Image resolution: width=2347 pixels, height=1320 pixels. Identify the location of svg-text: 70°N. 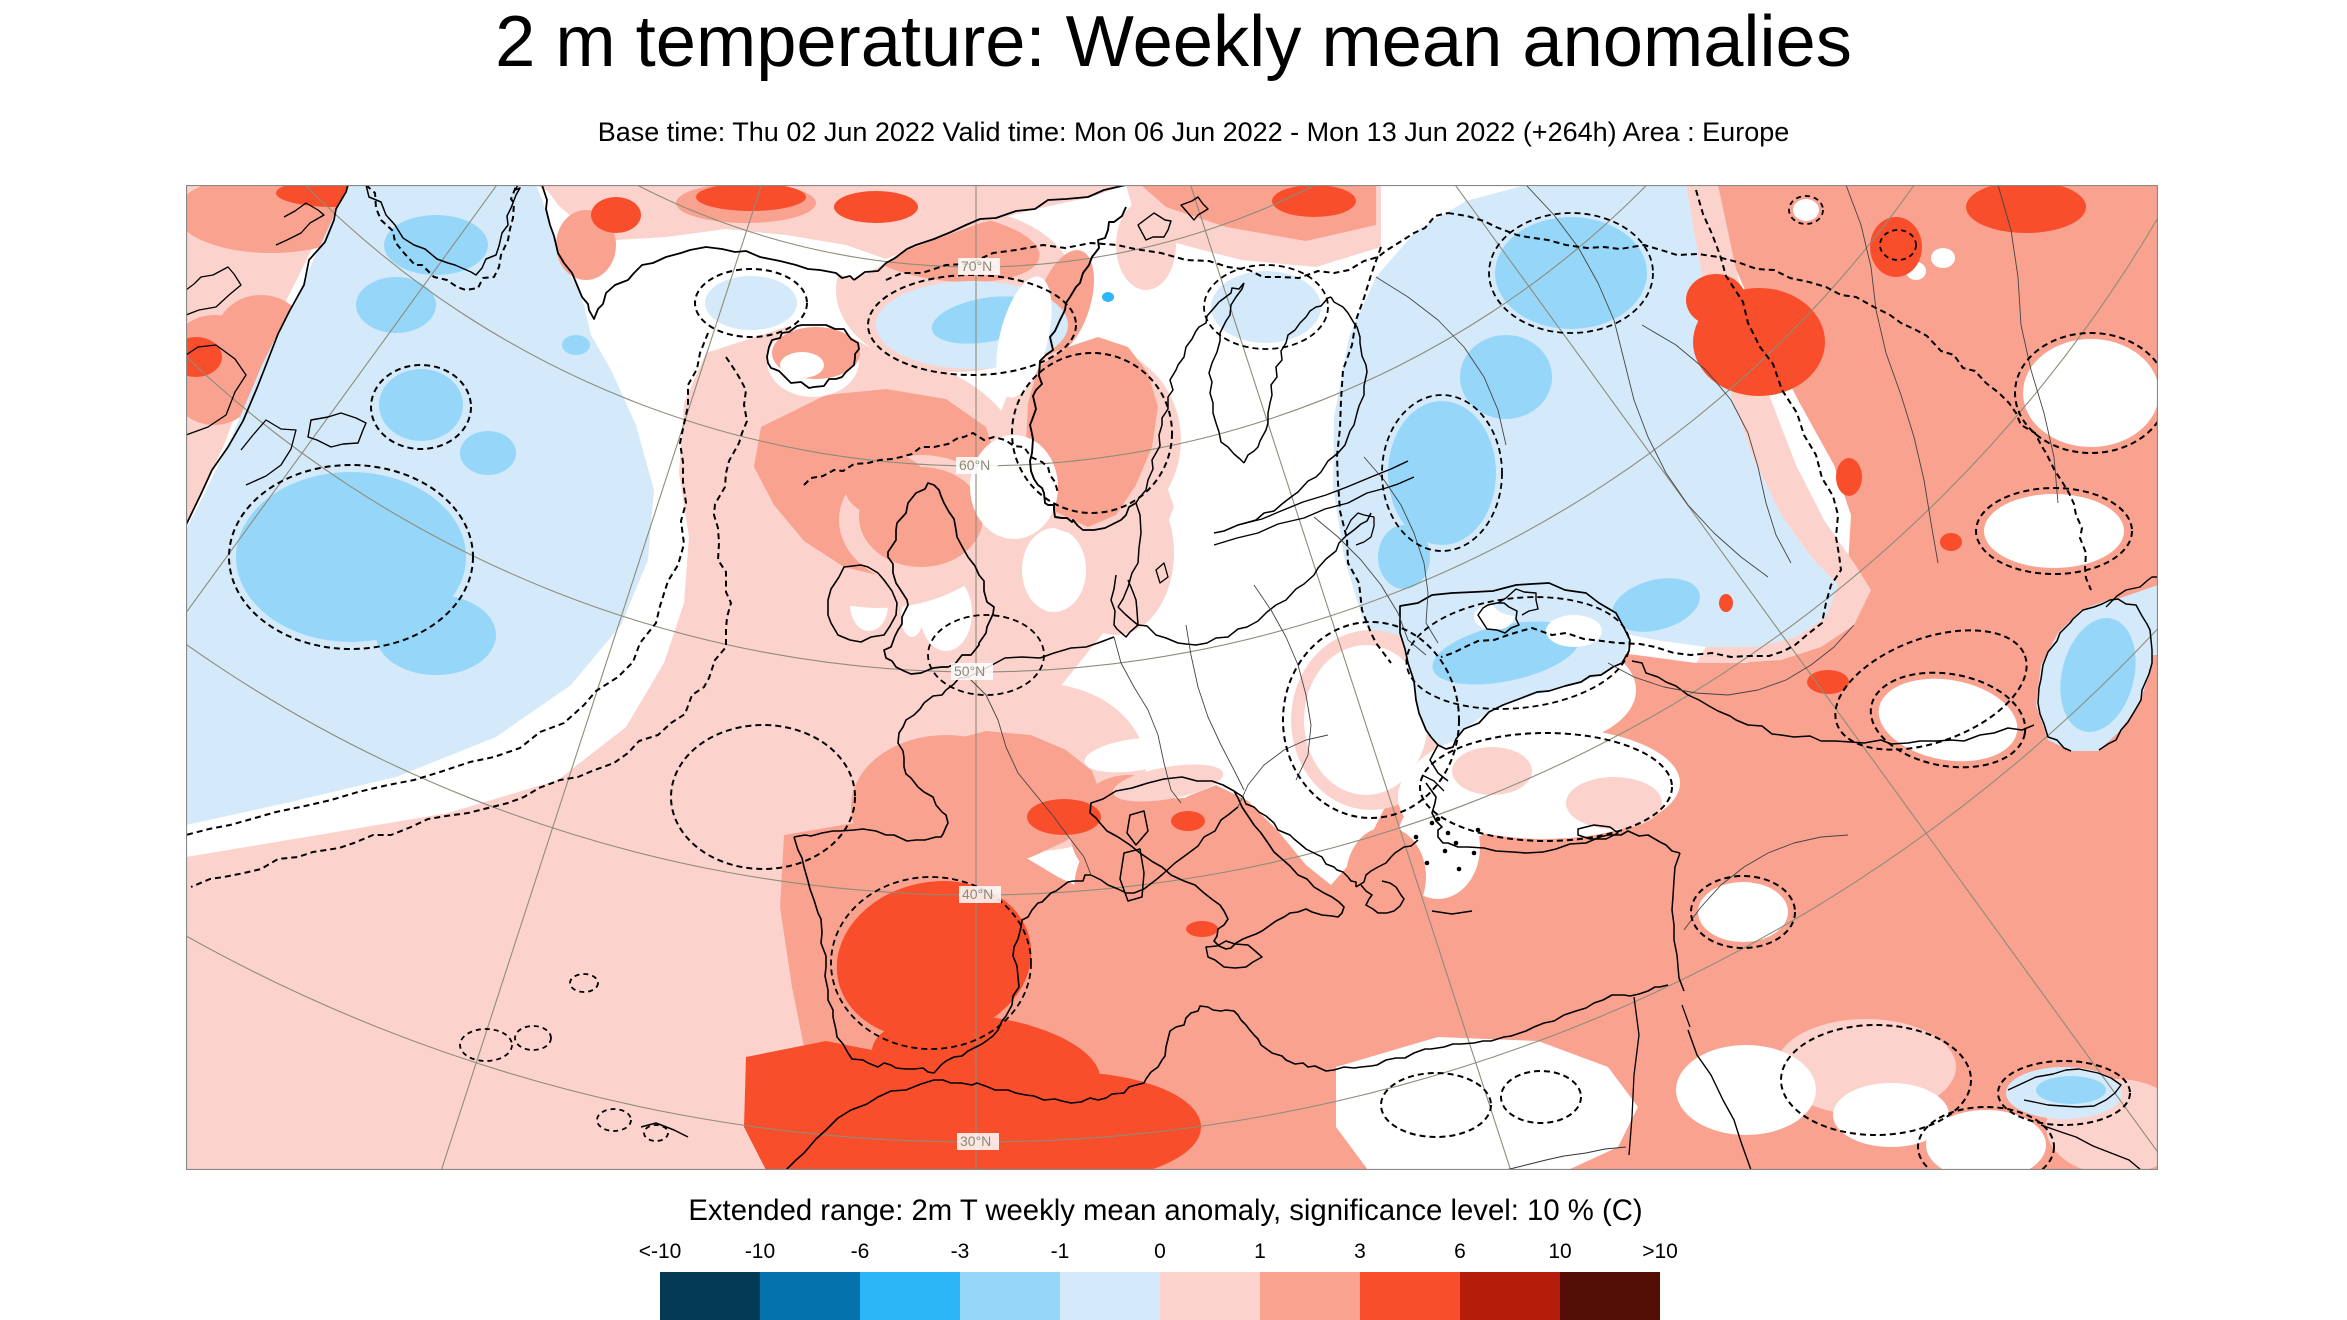
(976, 266).